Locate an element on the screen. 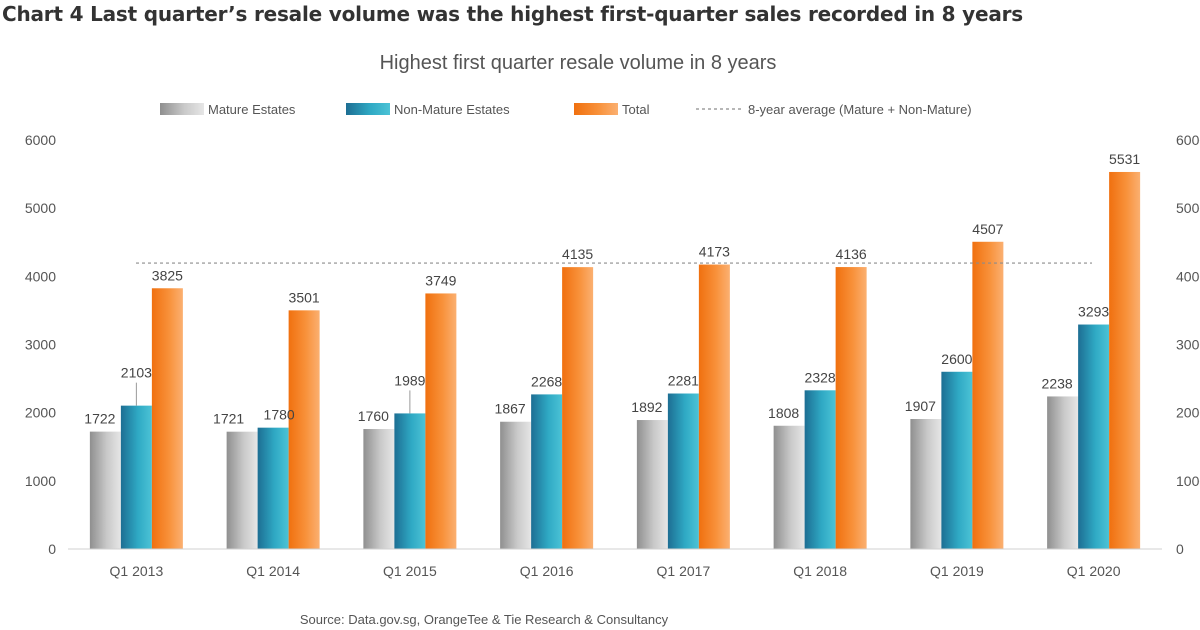 This screenshot has height=630, width=1200. data-label-non-mature: 2600 is located at coordinates (956, 359).